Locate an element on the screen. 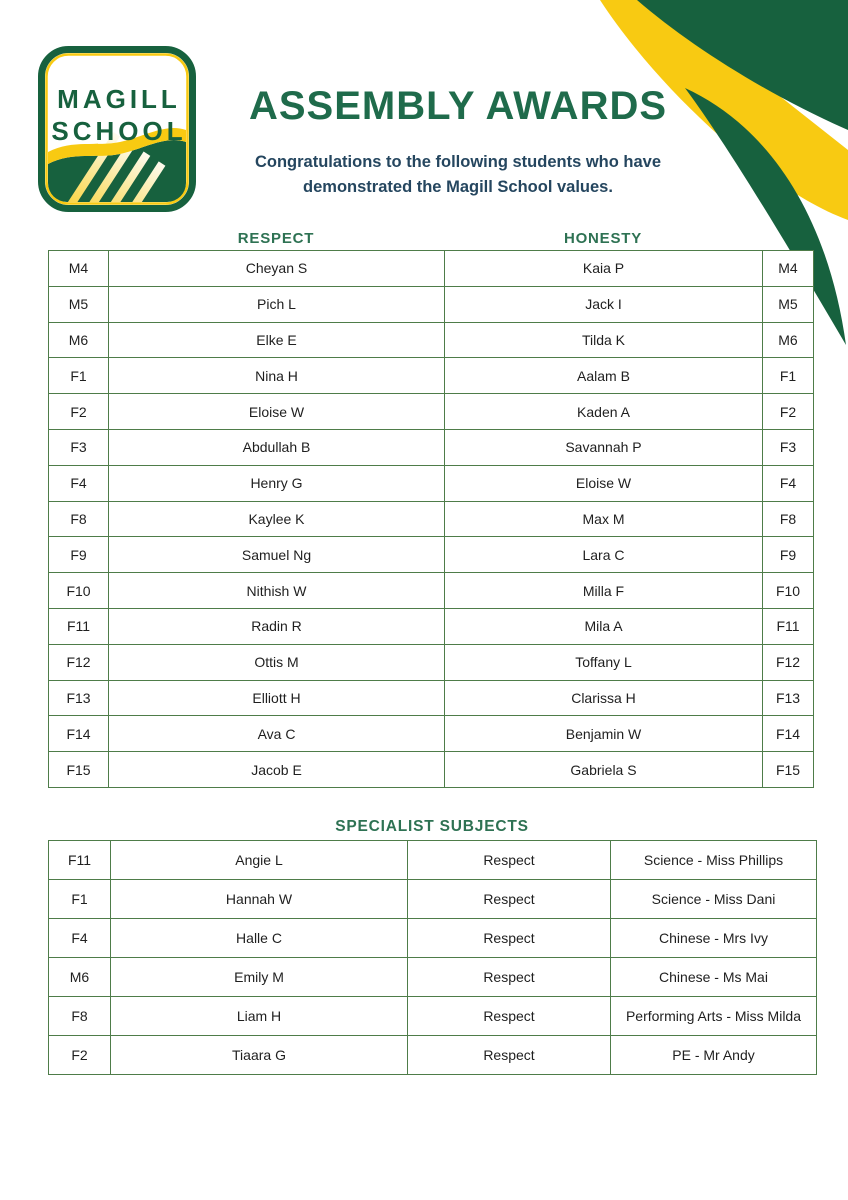 Image resolution: width=848 pixels, height=1200 pixels. honesty-student-name: Clarissa H is located at coordinates (603, 698).